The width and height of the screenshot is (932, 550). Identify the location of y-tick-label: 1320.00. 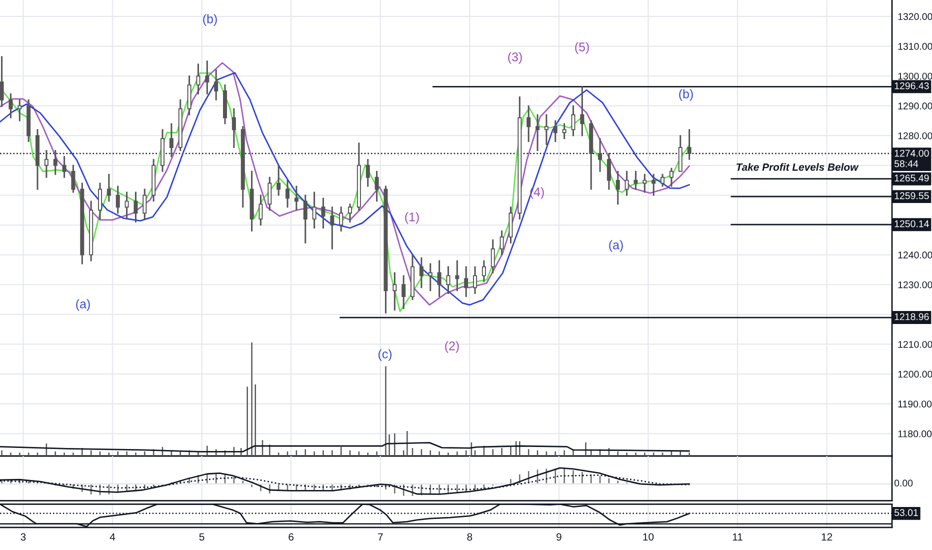
(915, 16).